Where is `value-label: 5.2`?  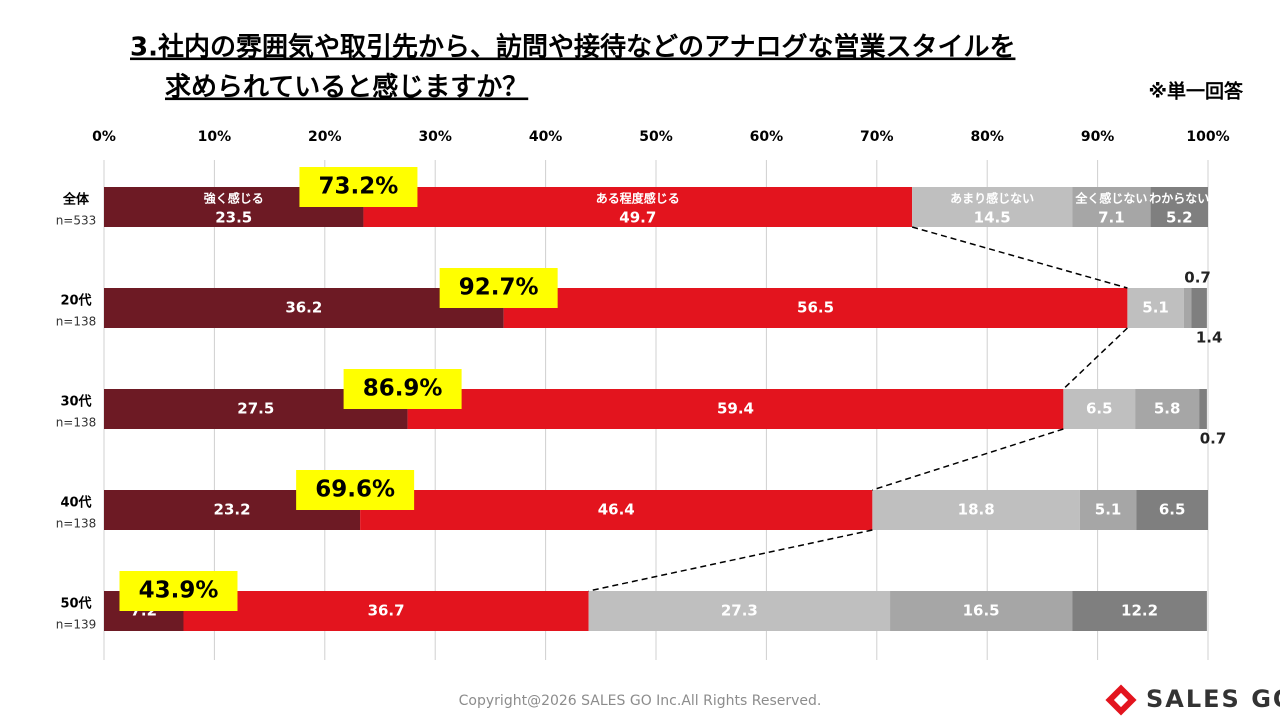
value-label: 5.2 is located at coordinates (1179, 218).